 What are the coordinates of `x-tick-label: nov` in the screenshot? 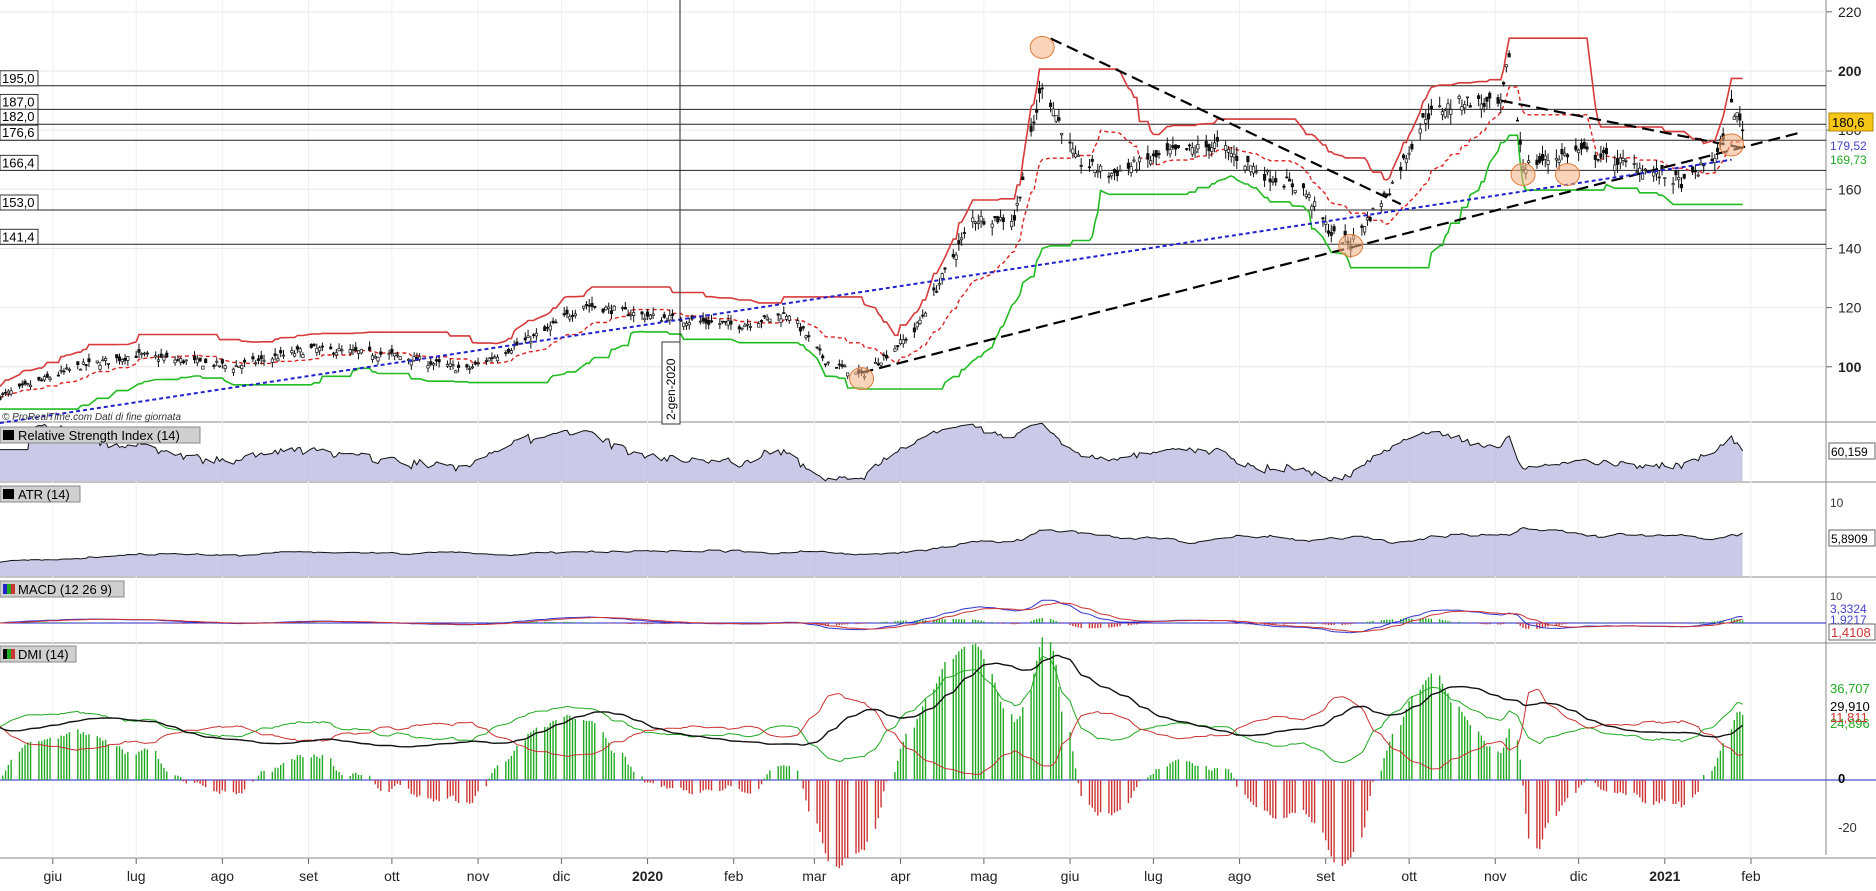 It's located at (1495, 876).